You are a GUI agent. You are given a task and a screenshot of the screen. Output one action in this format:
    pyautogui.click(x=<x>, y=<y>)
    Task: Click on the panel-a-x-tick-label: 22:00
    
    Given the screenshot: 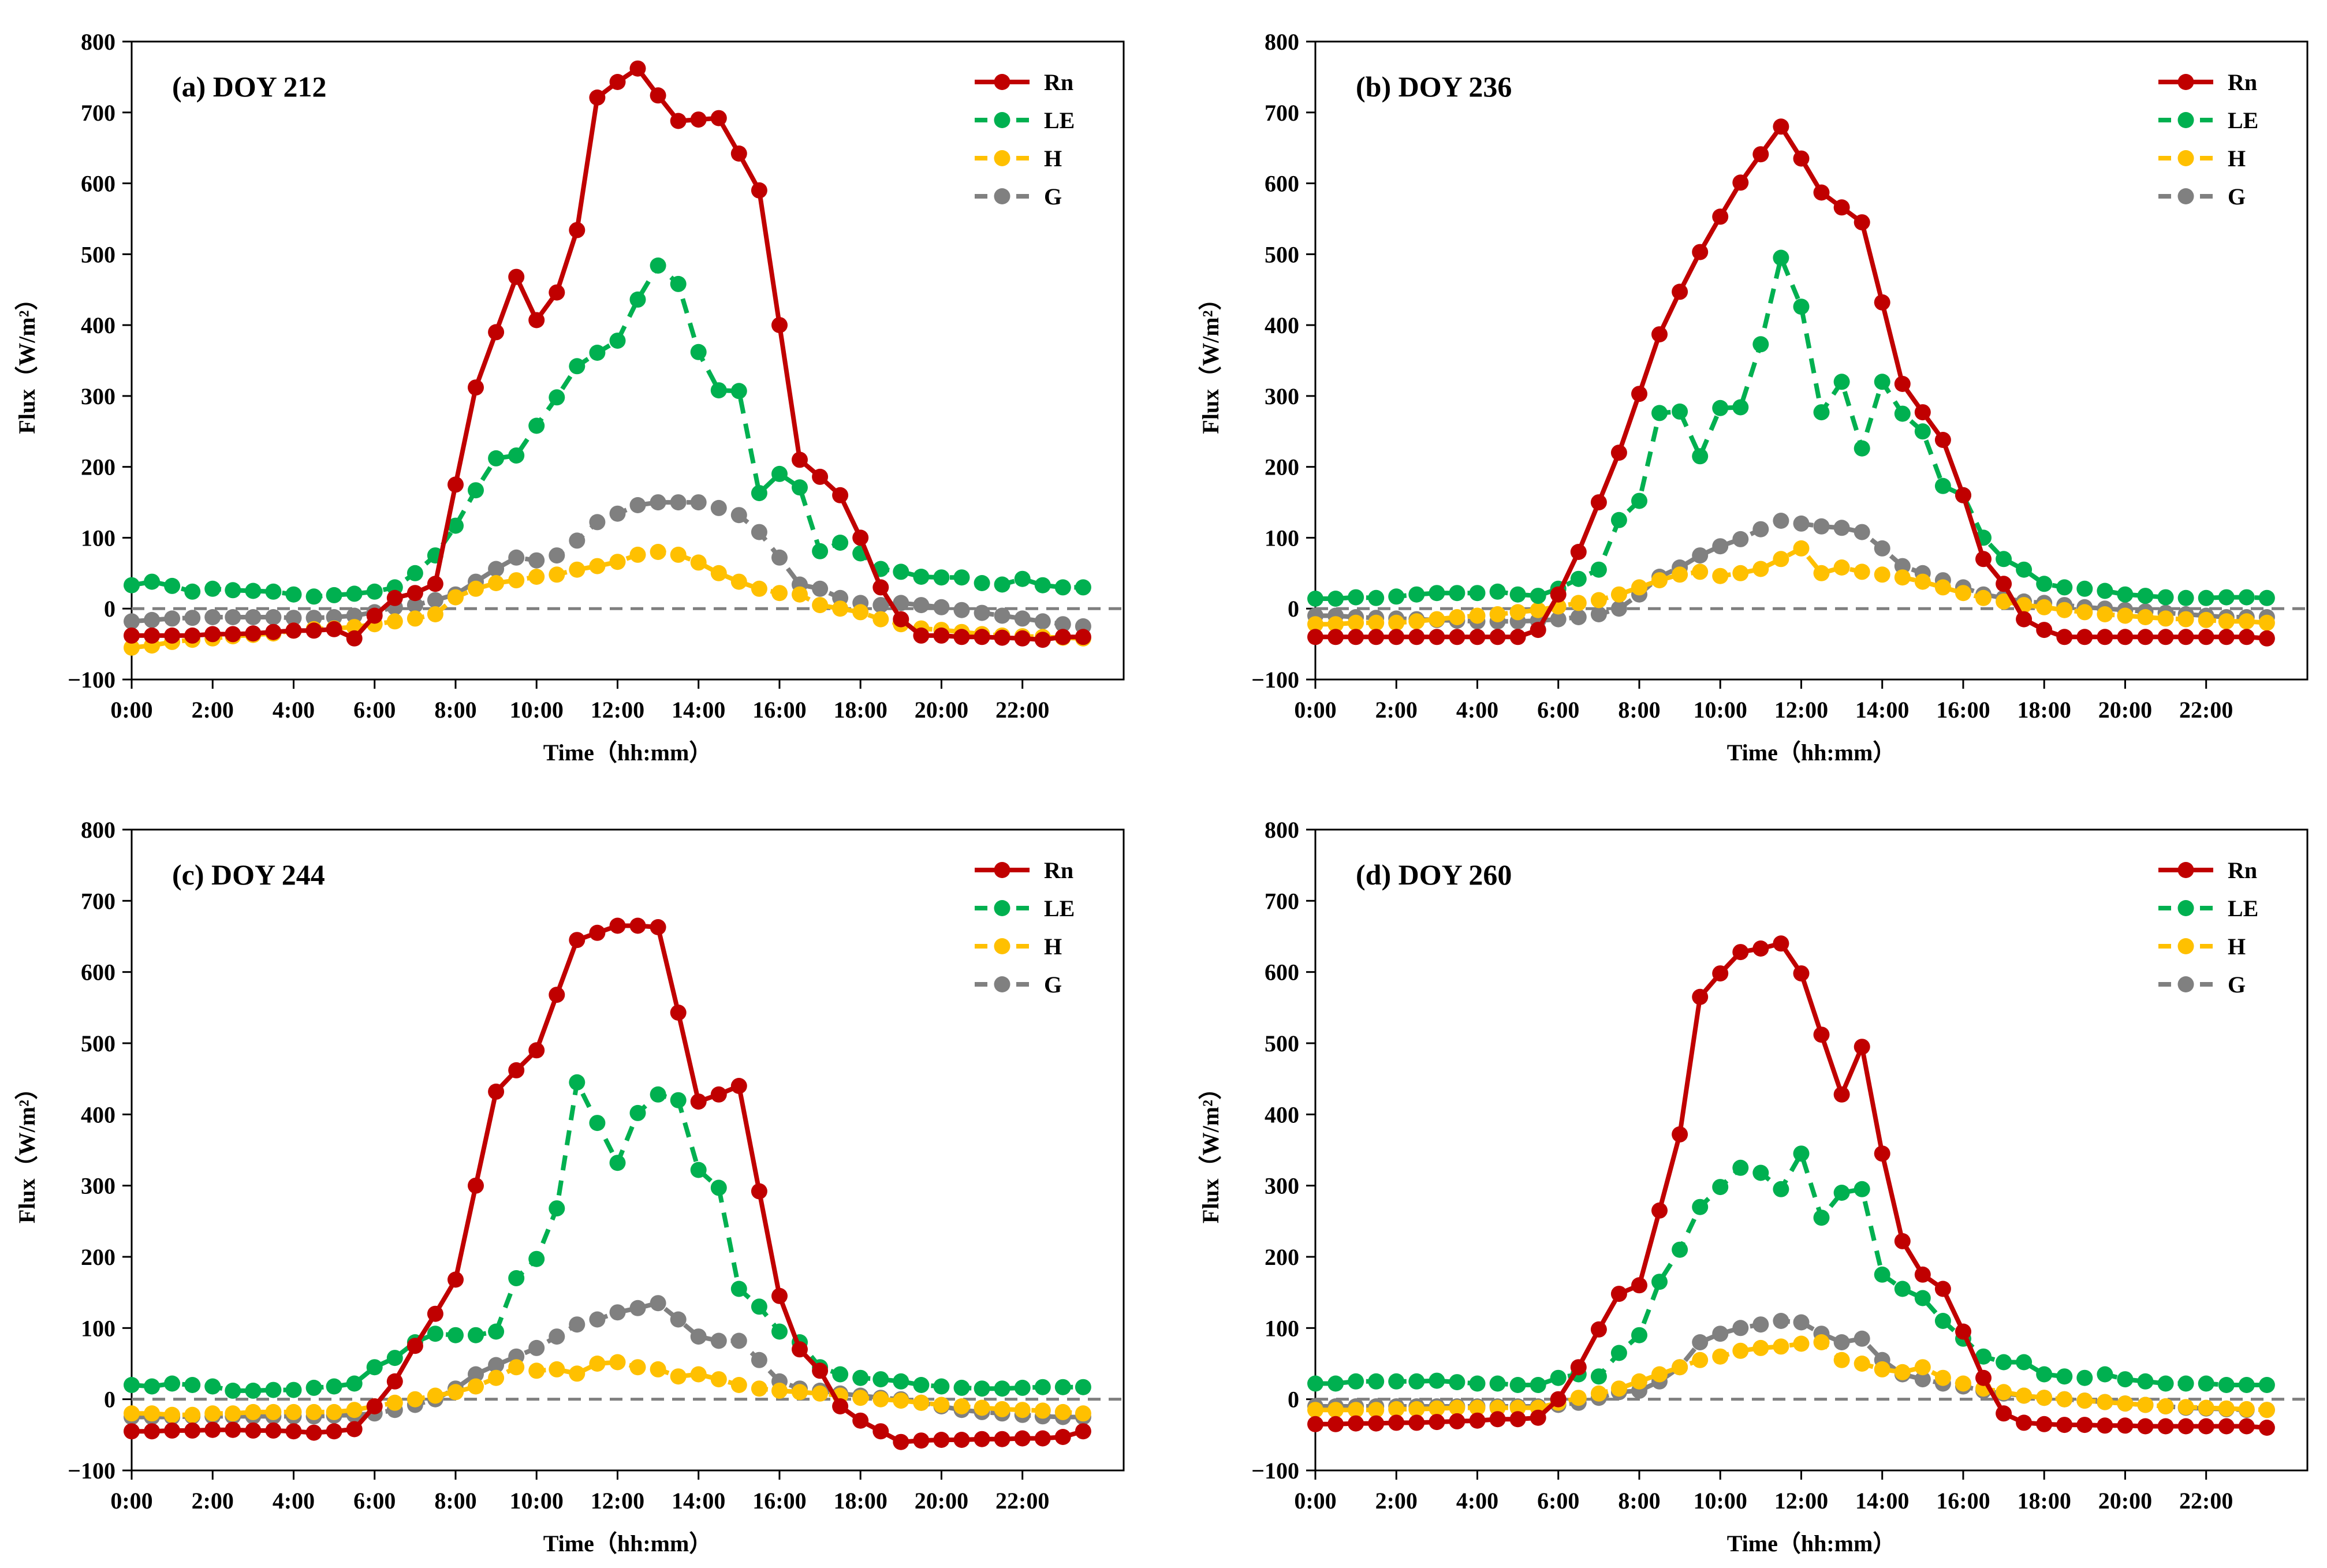 What is the action you would take?
    pyautogui.click(x=1022, y=710)
    